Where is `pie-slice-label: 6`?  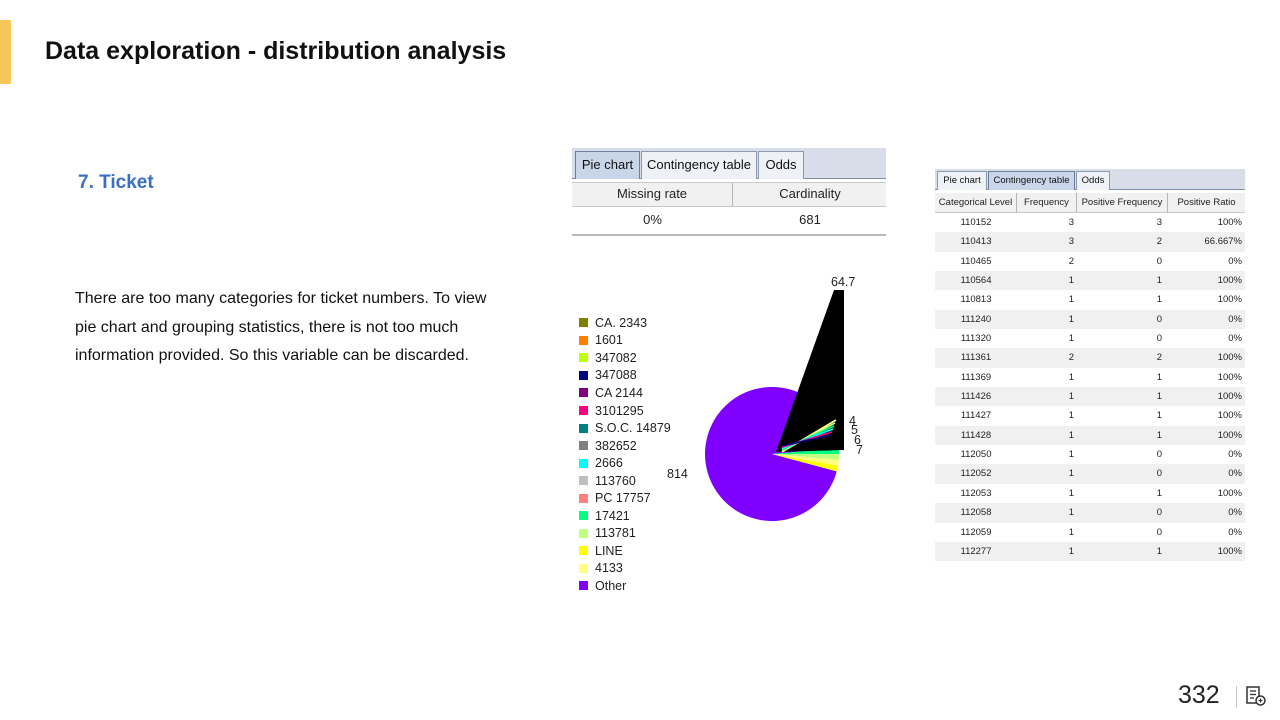 pie-slice-label: 6 is located at coordinates (857, 440).